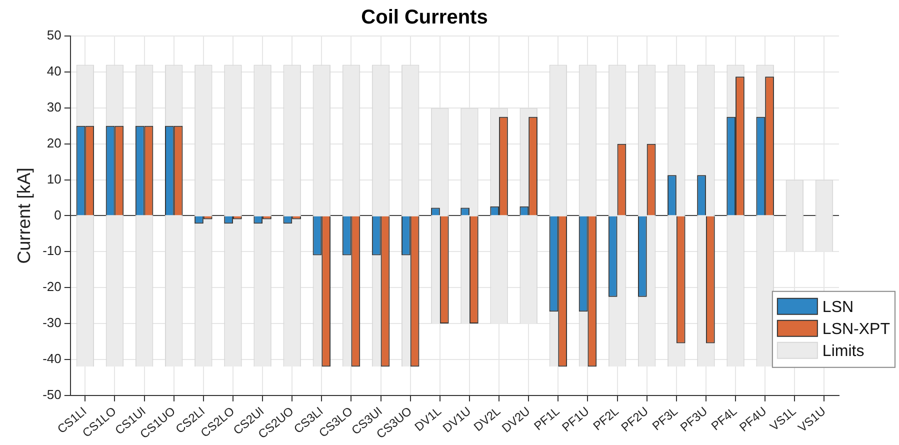  I want to click on y-tick-label: -50, so click(52, 394).